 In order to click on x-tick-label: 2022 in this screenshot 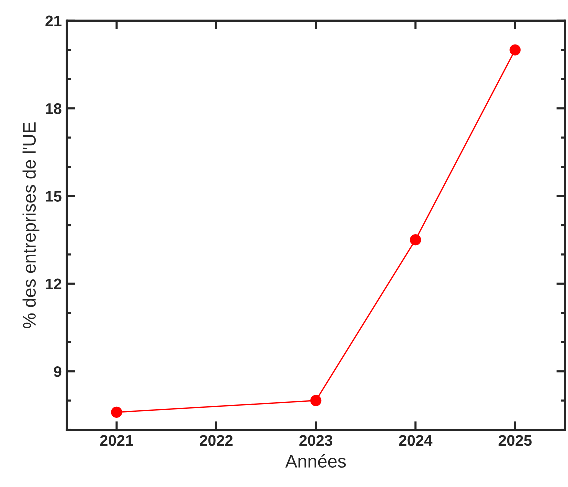, I will do `click(216, 440)`.